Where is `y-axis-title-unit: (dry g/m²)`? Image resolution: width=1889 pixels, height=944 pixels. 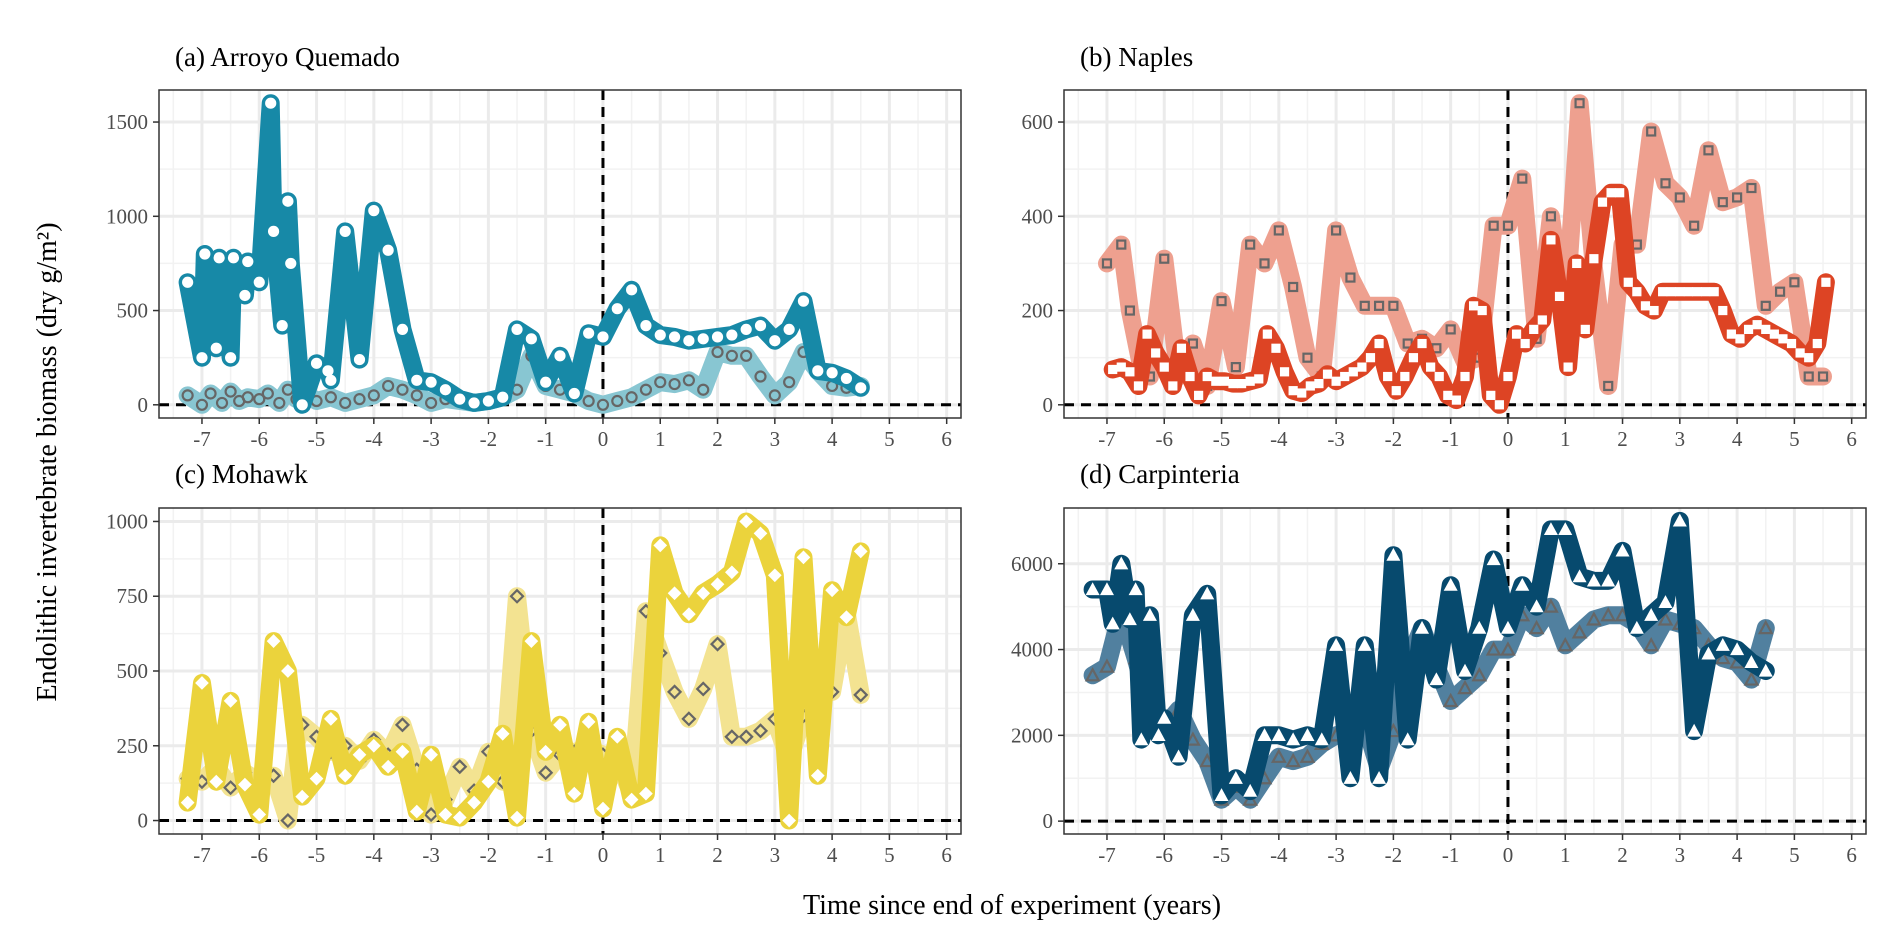 y-axis-title-unit: (dry g/m²) is located at coordinates (47, 279).